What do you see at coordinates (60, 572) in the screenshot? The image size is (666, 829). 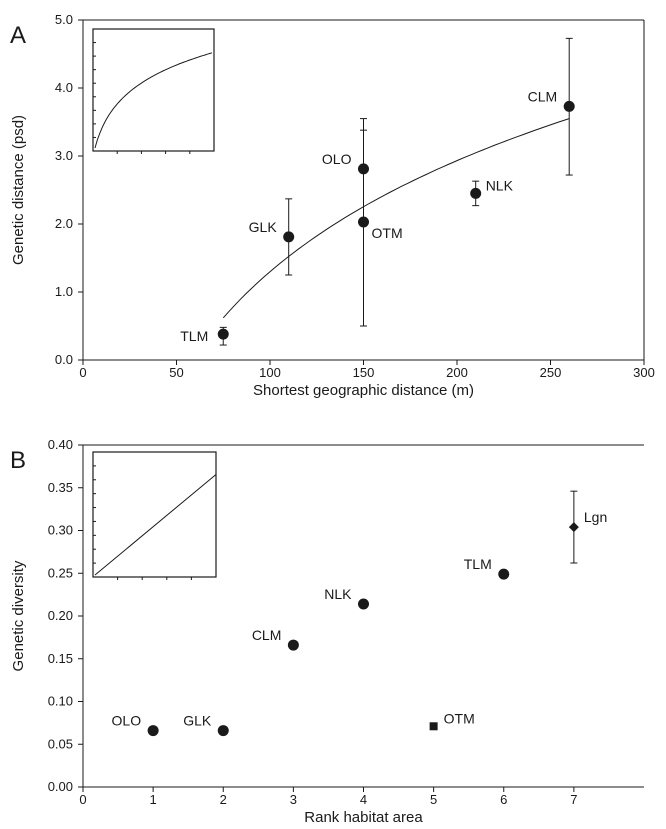 I see `y-tick-label: 0.25` at bounding box center [60, 572].